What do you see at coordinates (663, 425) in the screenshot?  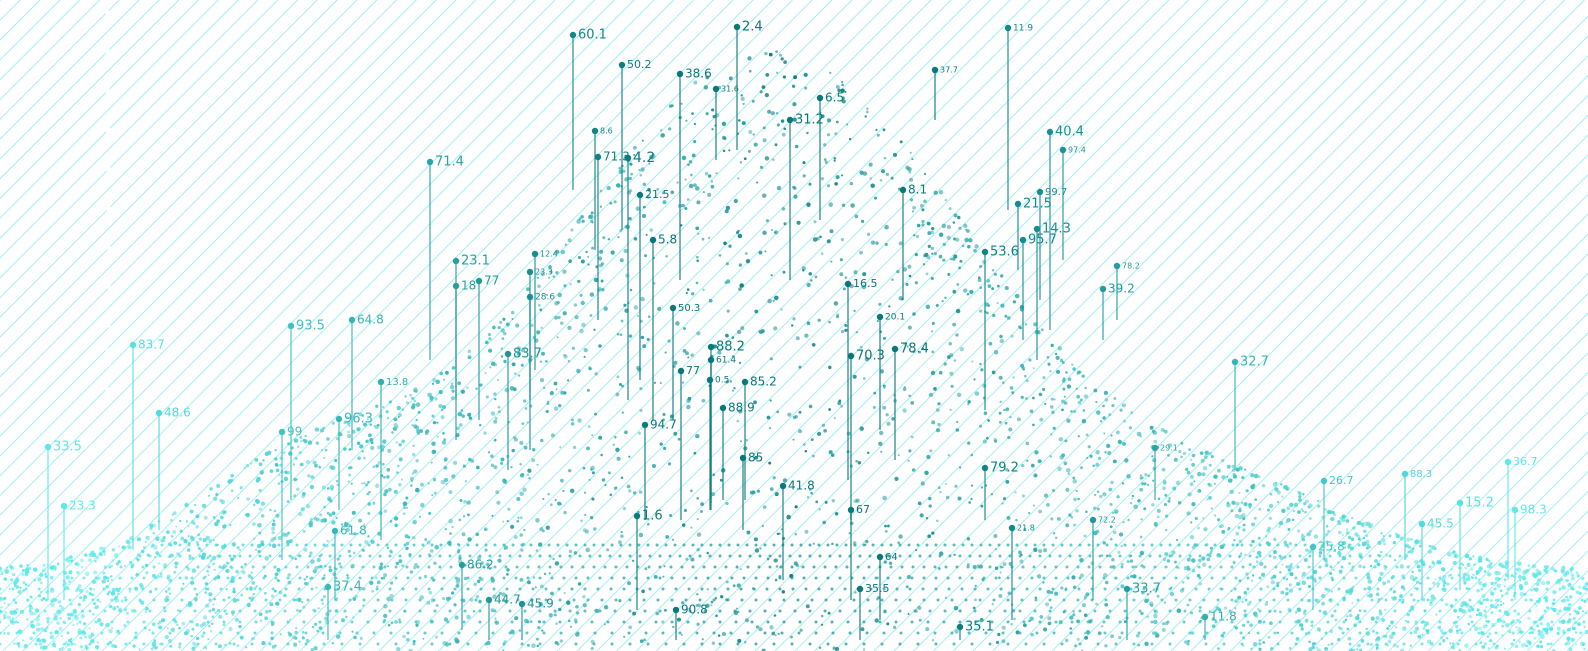 I see `pin-label: 94.7` at bounding box center [663, 425].